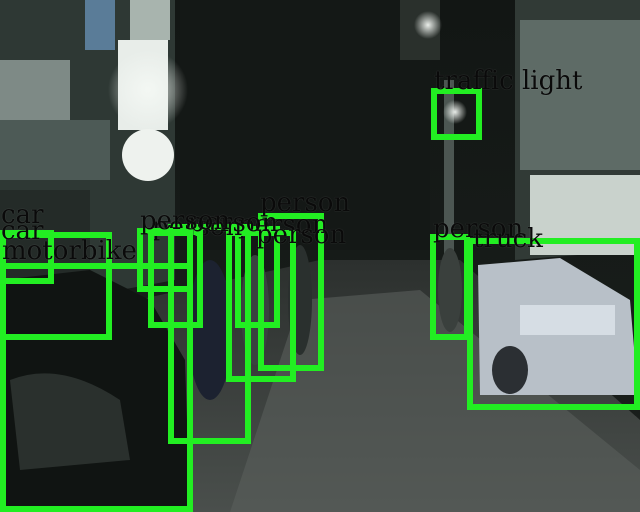 This screenshot has height=512, width=640. What do you see at coordinates (508, 239) in the screenshot?
I see `detection-label-truck: truck` at bounding box center [508, 239].